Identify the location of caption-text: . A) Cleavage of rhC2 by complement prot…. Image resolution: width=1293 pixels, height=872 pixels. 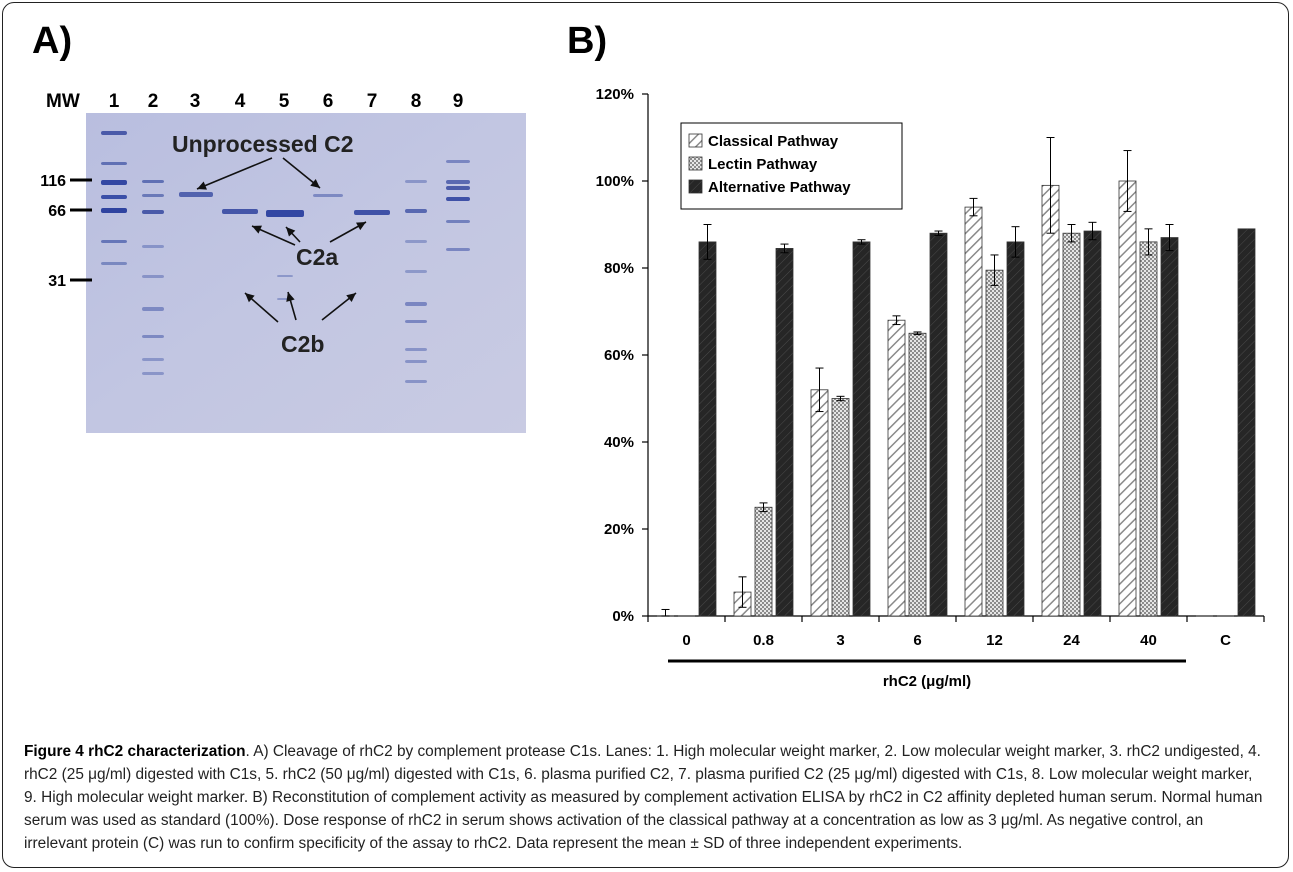
(643, 797).